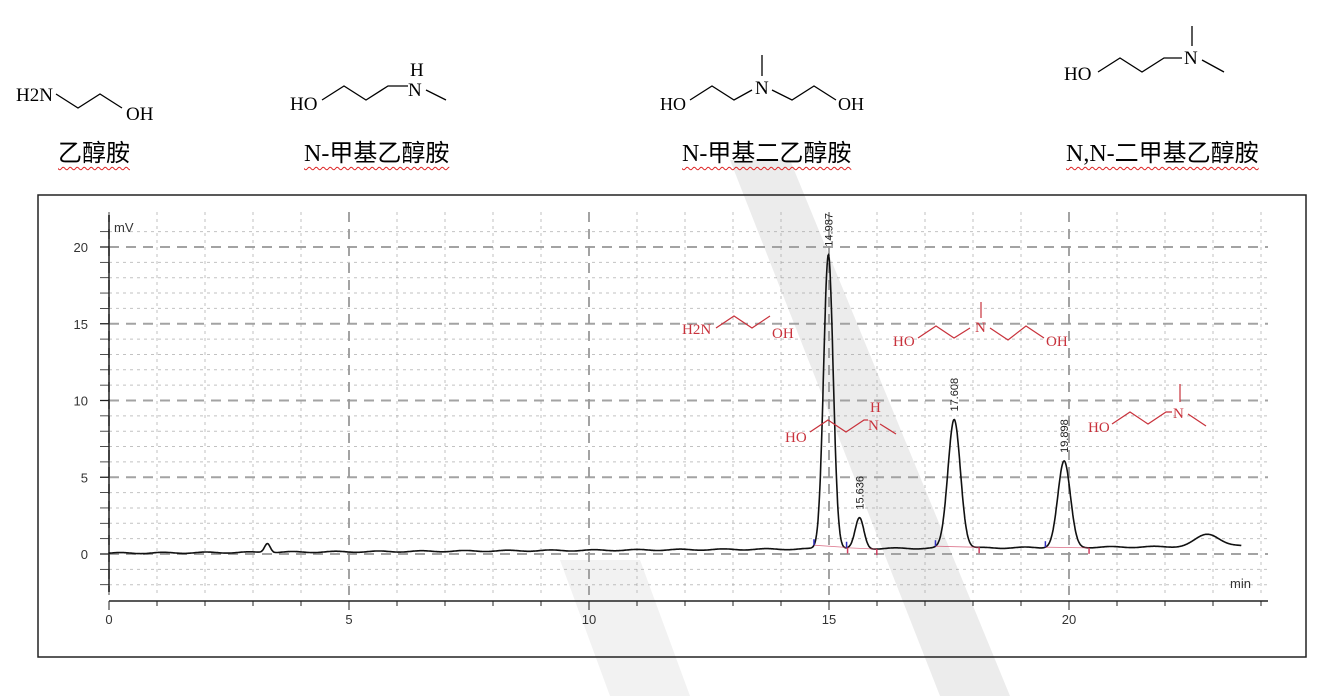 This screenshot has height=696, width=1343. What do you see at coordinates (625, 628) in the screenshot?
I see `watermark-stroke` at bounding box center [625, 628].